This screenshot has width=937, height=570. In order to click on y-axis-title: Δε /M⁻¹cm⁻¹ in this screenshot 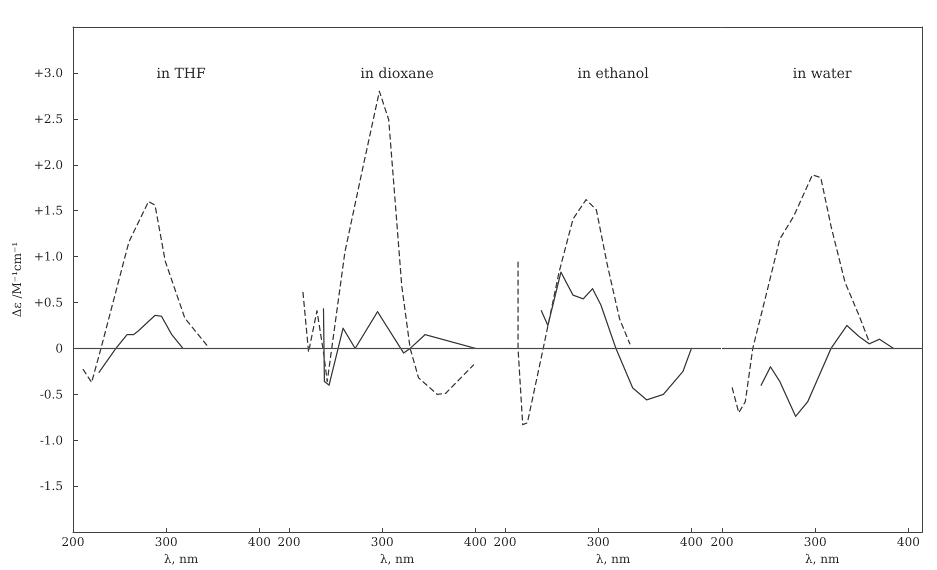, I will do `click(17, 280)`.